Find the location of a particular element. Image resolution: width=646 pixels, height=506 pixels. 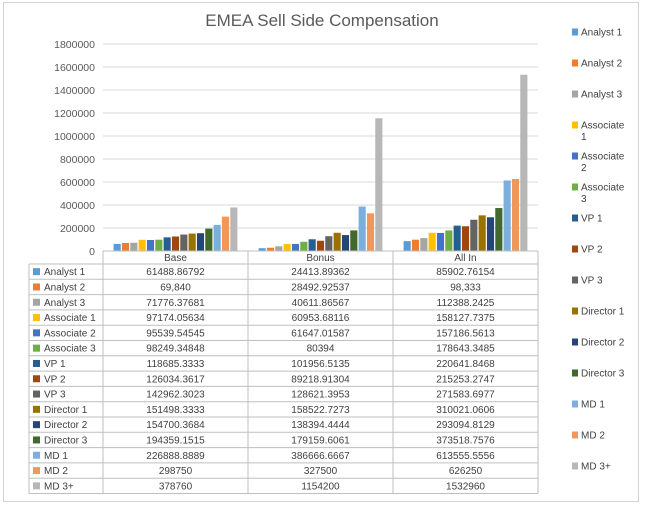

bar-associate-2-base is located at coordinates (150, 245).